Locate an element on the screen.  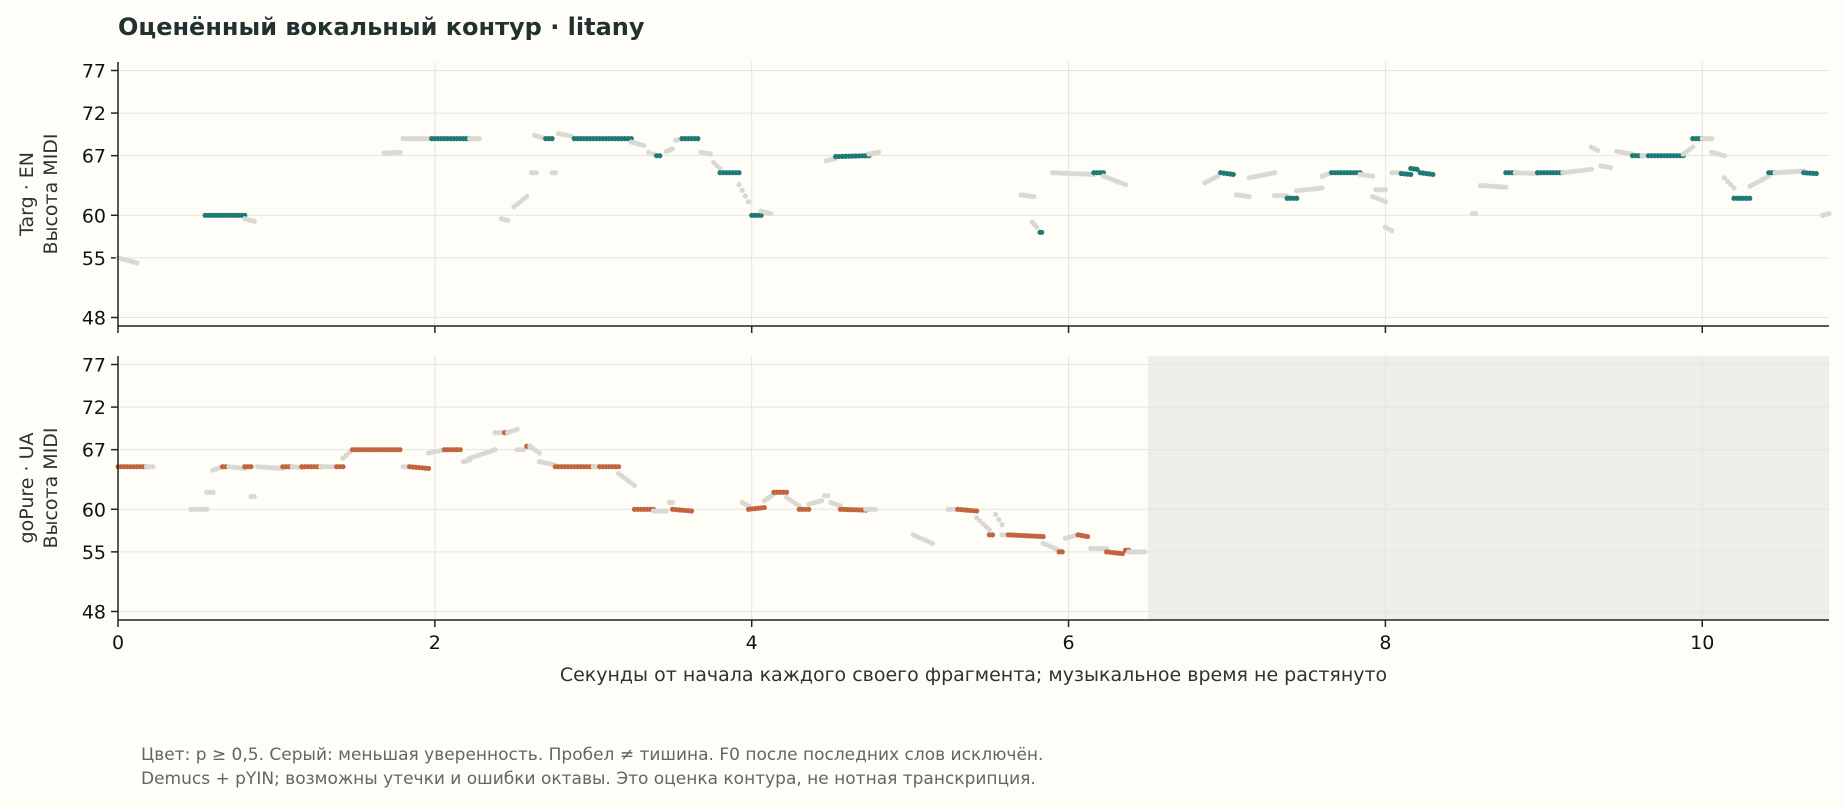
x-tick-label: 0 is located at coordinates (118, 643).